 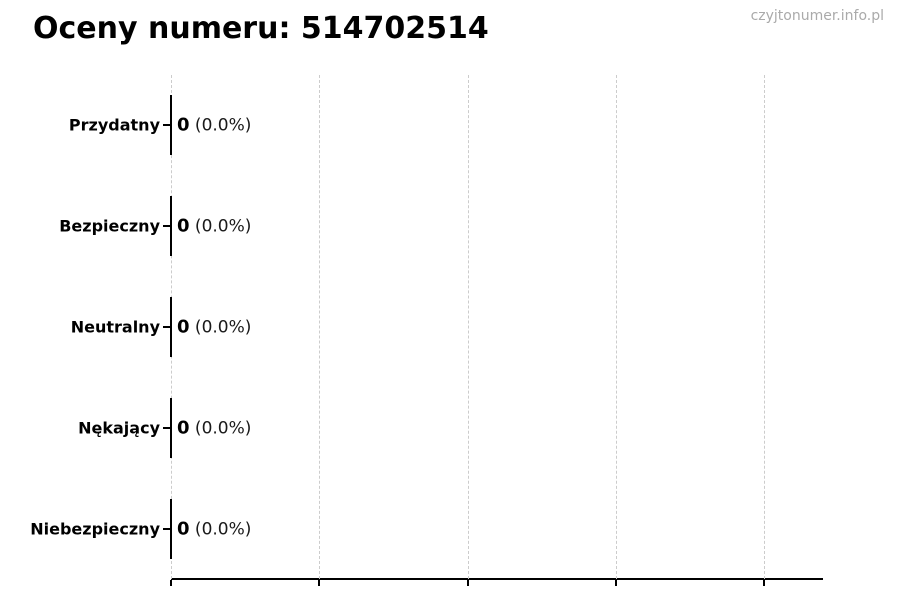 What do you see at coordinates (119, 428) in the screenshot?
I see `category-label: Nękający` at bounding box center [119, 428].